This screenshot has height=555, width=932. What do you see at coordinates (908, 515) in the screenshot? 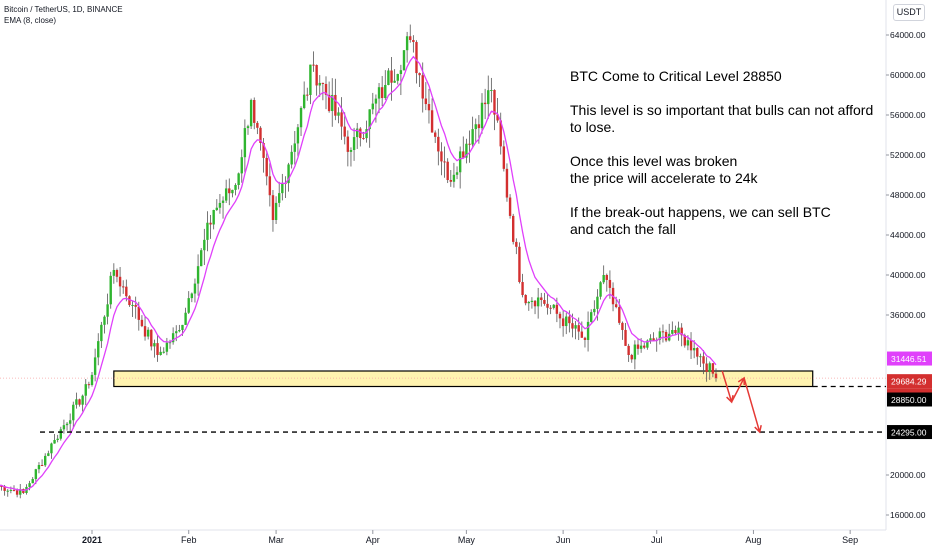
I see `y-tick-label: 16000.00` at bounding box center [908, 515].